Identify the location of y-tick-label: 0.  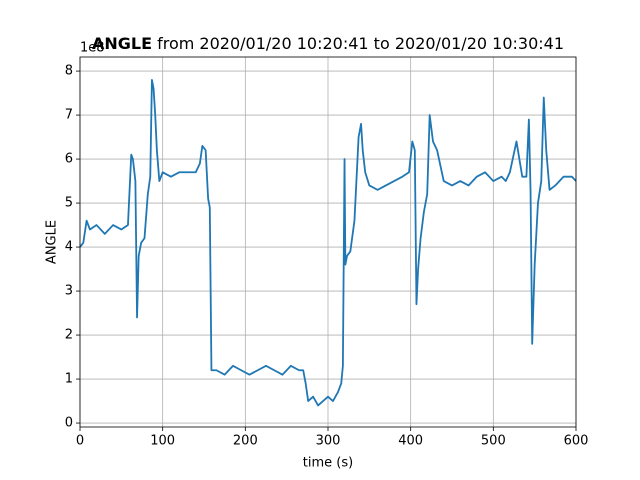
(69, 423).